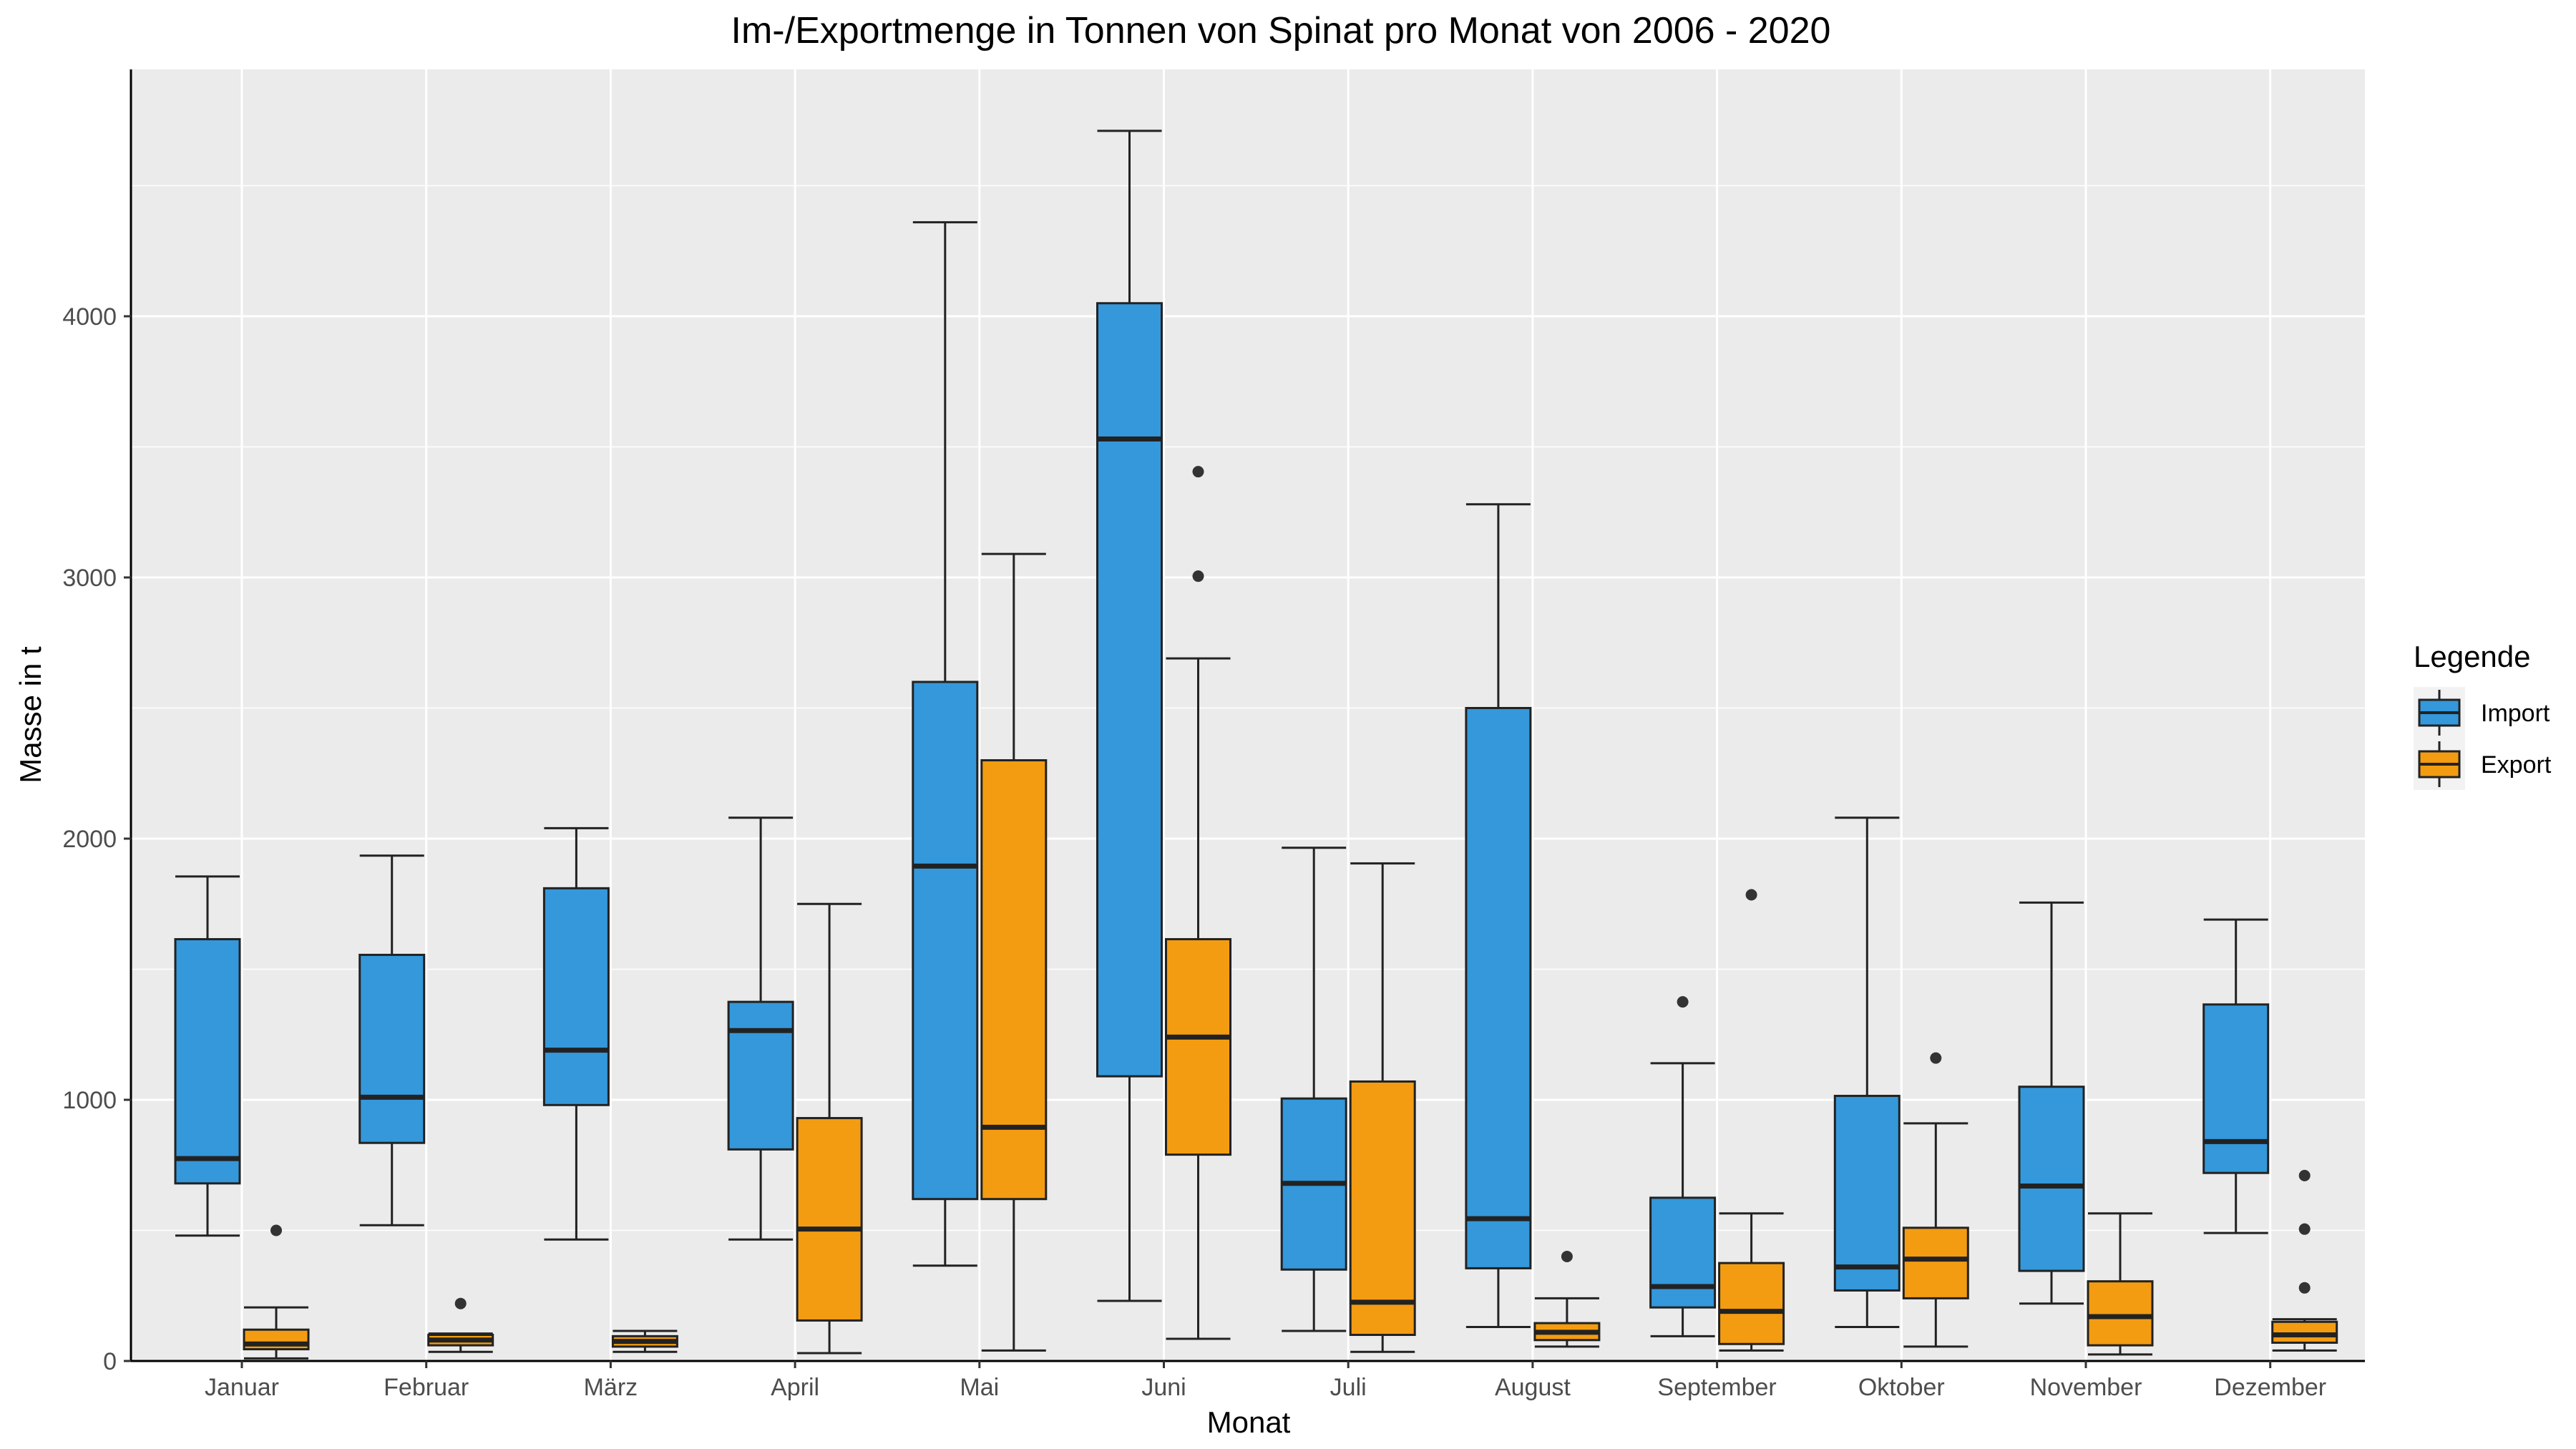 Image resolution: width=2576 pixels, height=1449 pixels. Describe the element at coordinates (1533, 1387) in the screenshot. I see `x-tick-label: August` at that location.